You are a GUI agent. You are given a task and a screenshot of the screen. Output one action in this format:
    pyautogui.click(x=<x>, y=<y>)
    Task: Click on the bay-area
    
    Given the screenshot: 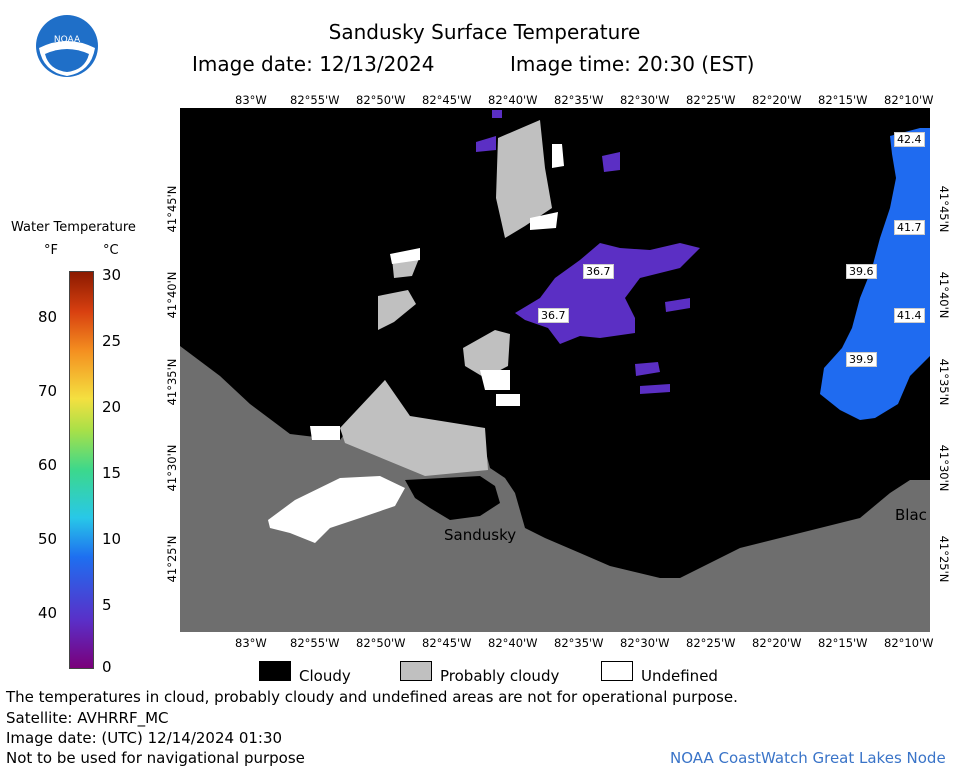 What is the action you would take?
    pyautogui.click(x=452, y=498)
    